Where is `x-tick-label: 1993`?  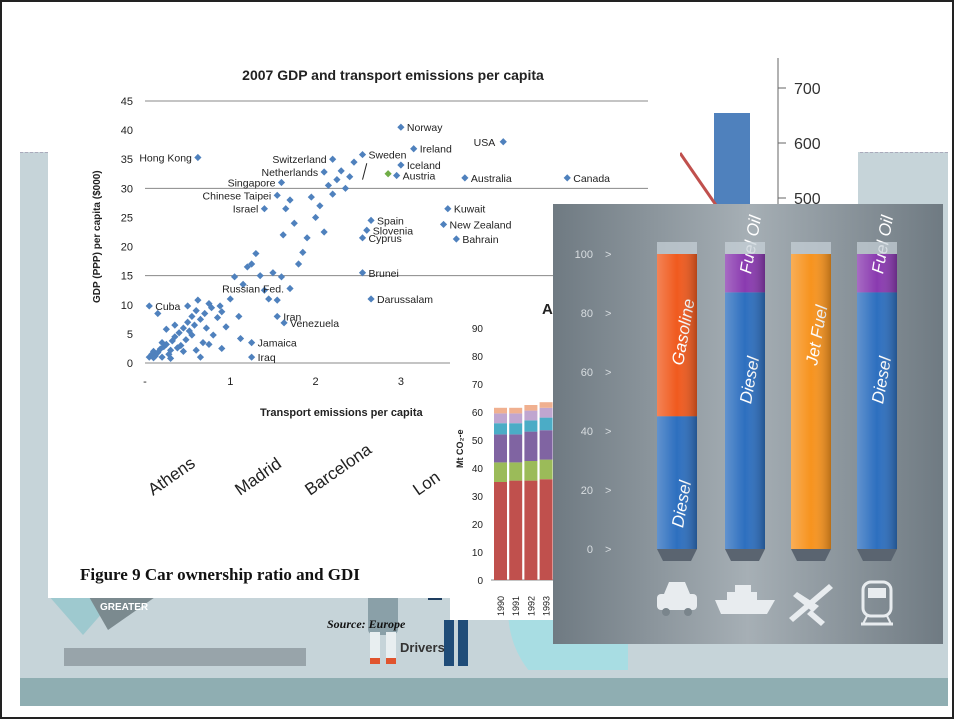
x-tick-label: 1993 is located at coordinates (547, 606).